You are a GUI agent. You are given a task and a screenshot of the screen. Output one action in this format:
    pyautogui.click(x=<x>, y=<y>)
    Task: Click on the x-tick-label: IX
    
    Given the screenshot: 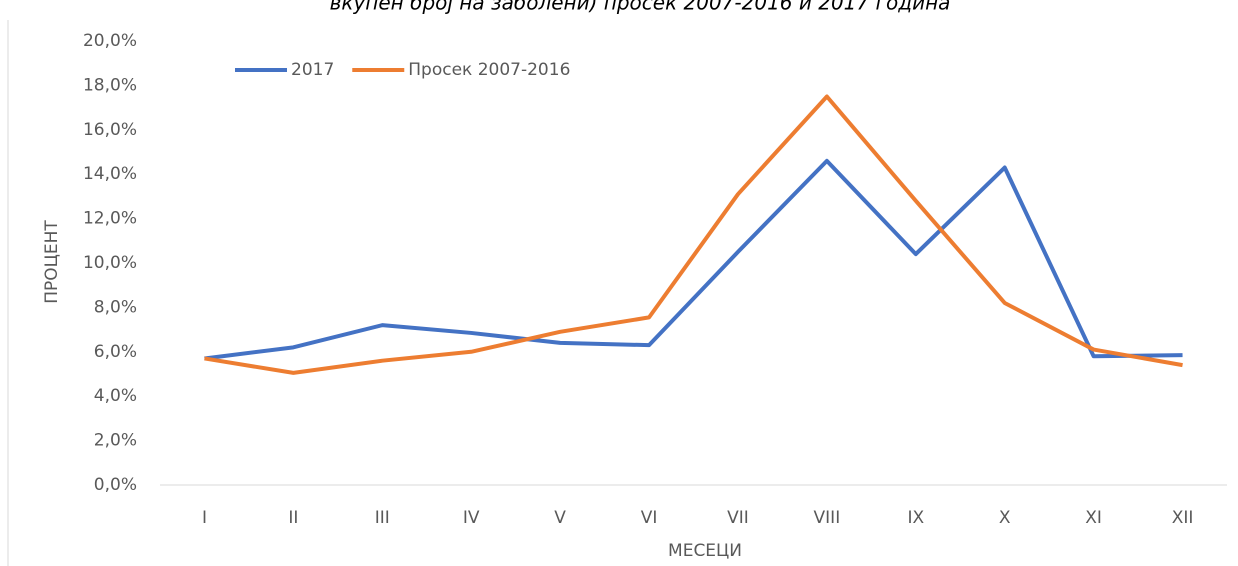 What is the action you would take?
    pyautogui.click(x=915, y=518)
    